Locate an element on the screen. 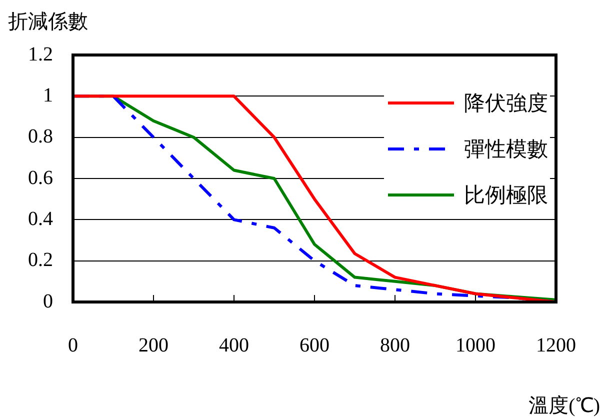  x-tick-label: 1000 is located at coordinates (476, 345).